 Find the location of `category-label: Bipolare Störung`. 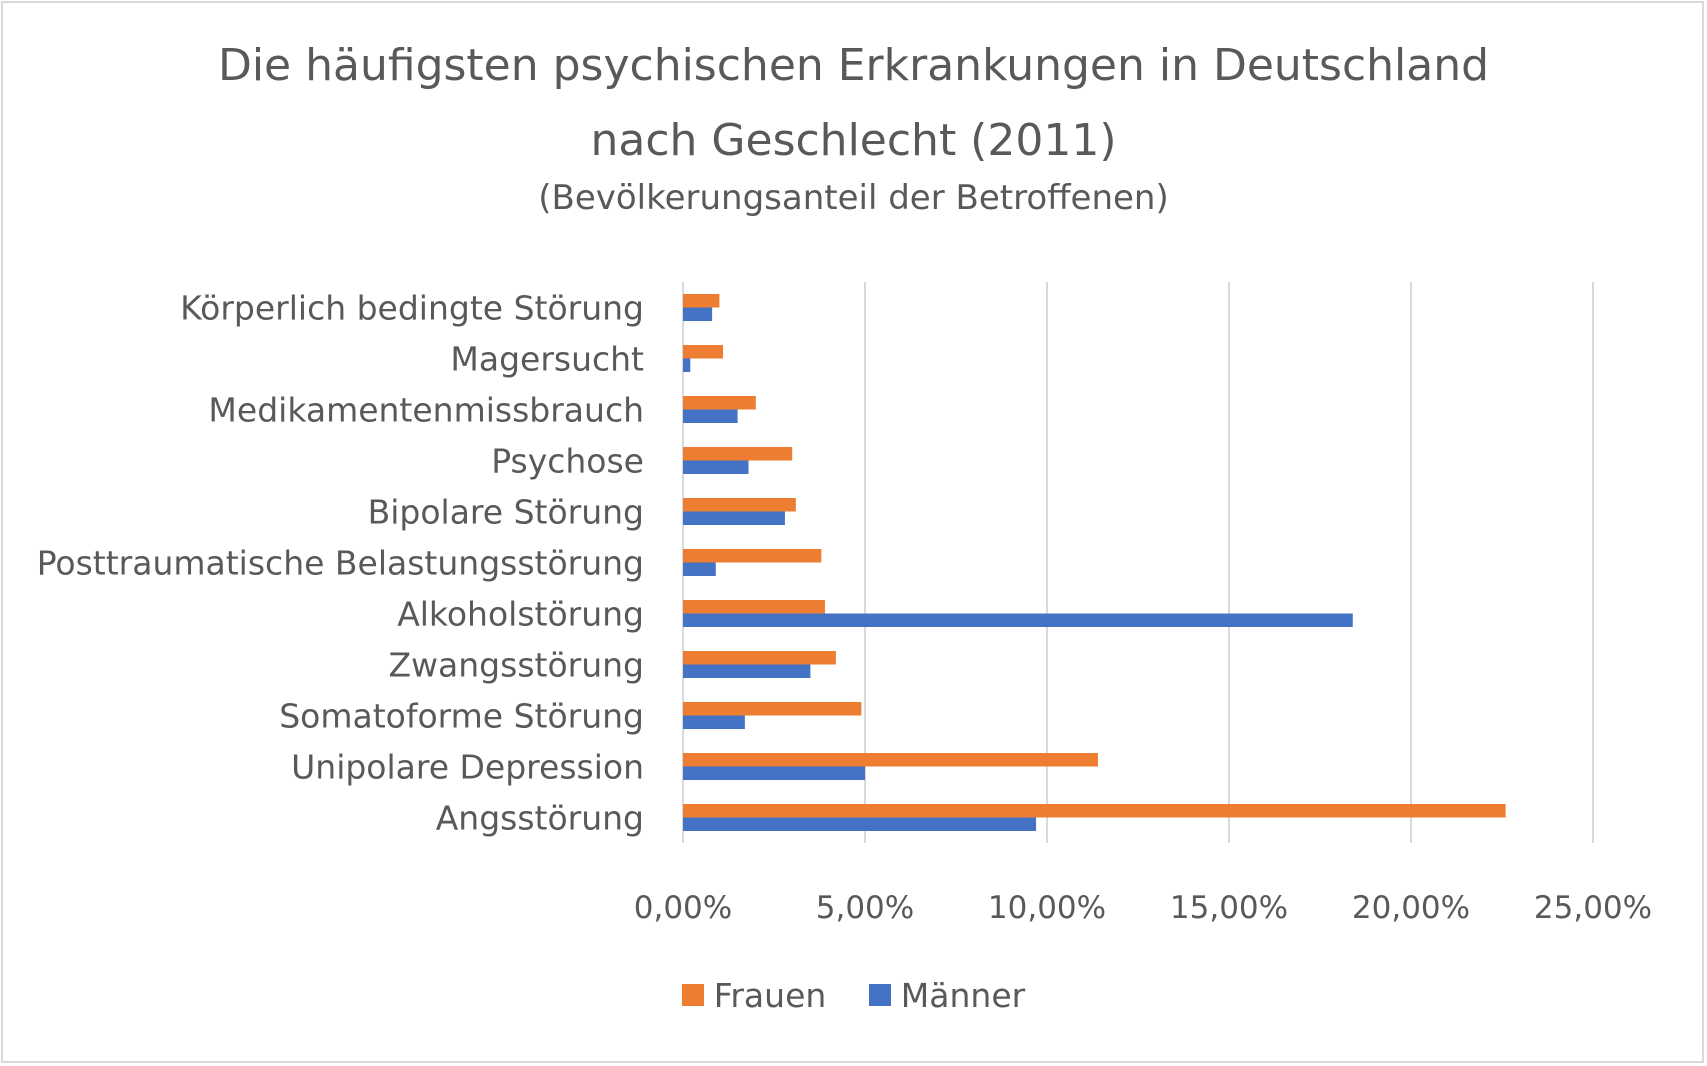

category-label: Bipolare Störung is located at coordinates (506, 512).